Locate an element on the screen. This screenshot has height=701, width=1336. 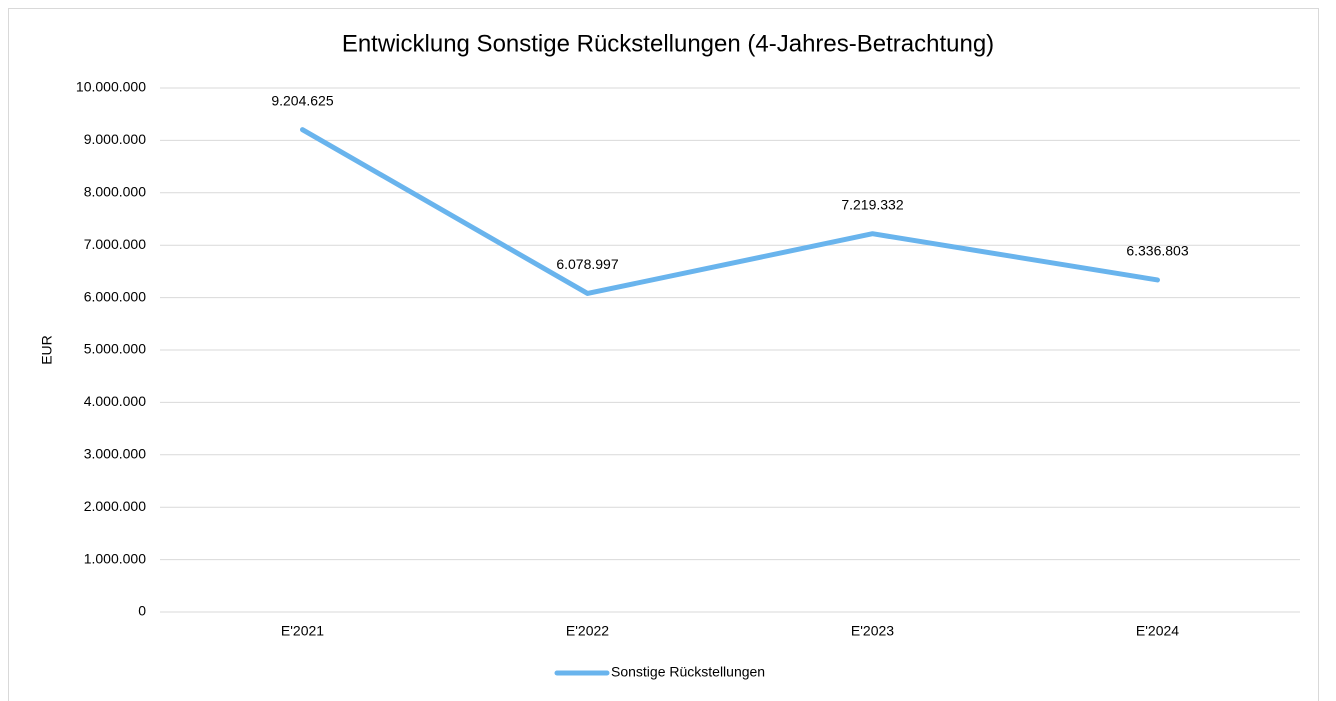
y-tick-label: 10.000.000 is located at coordinates (111, 87).